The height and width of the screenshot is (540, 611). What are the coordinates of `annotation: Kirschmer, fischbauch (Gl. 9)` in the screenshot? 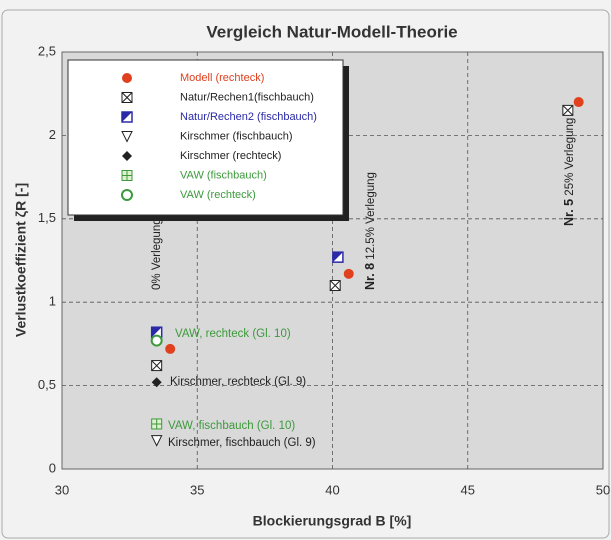 It's located at (242, 443).